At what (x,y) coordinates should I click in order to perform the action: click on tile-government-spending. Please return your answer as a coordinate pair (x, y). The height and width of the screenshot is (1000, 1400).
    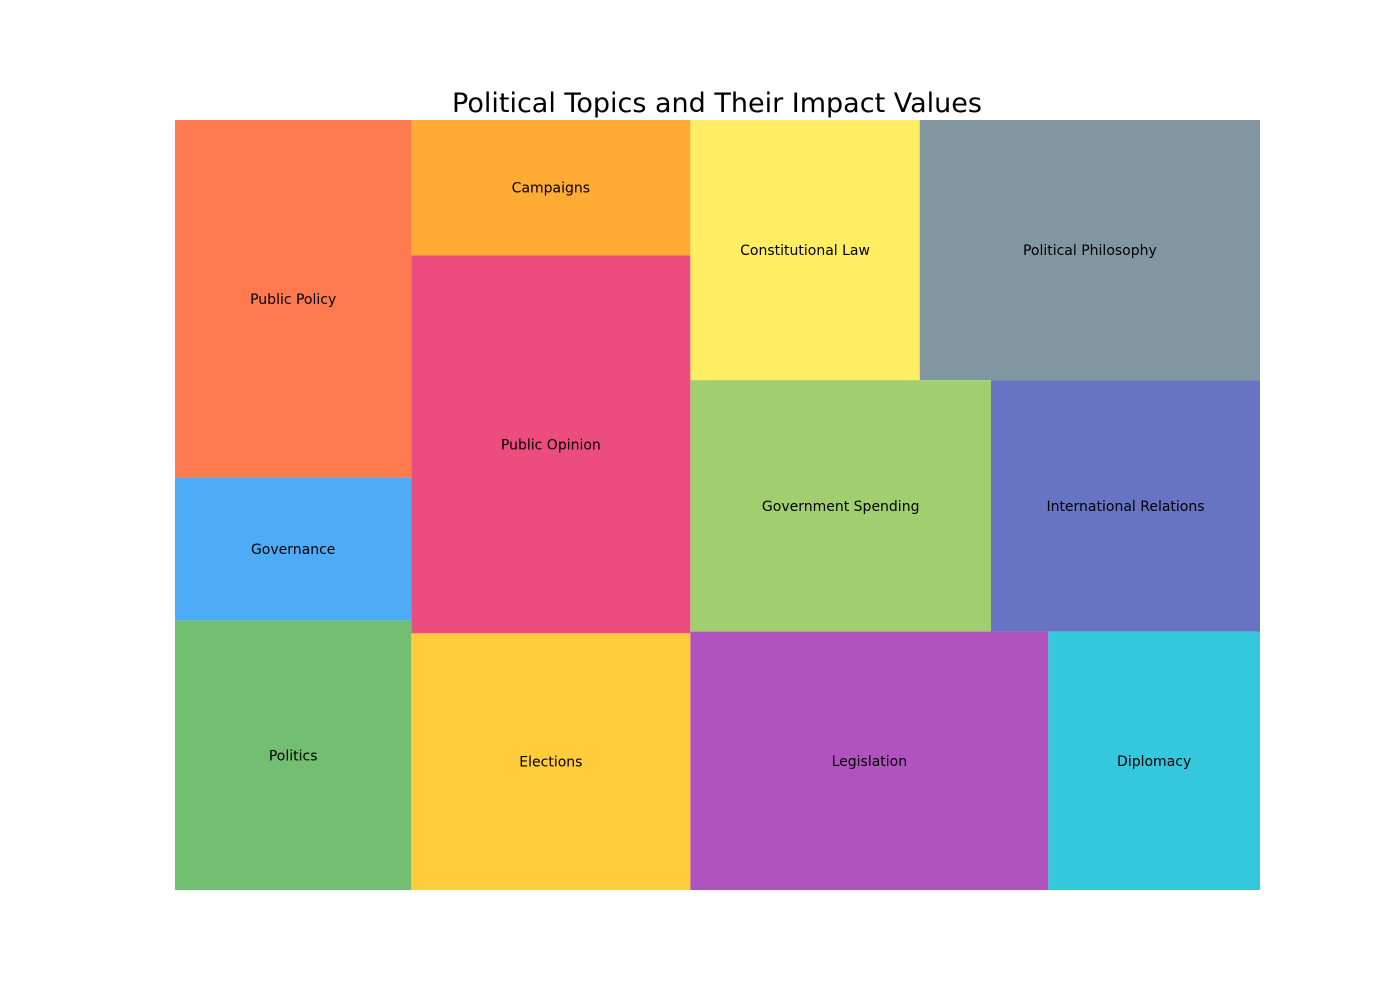
    Looking at the image, I should click on (841, 506).